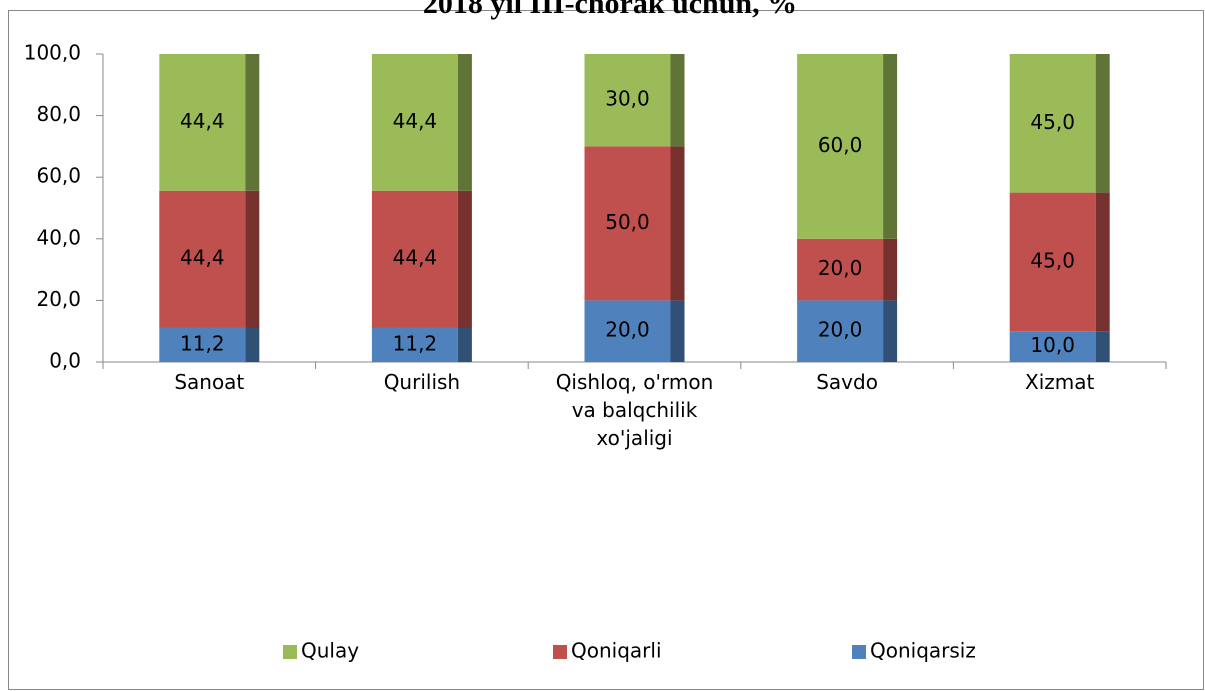 The image size is (1205, 691). What do you see at coordinates (58, 176) in the screenshot?
I see `y-tick-label: 60,0` at bounding box center [58, 176].